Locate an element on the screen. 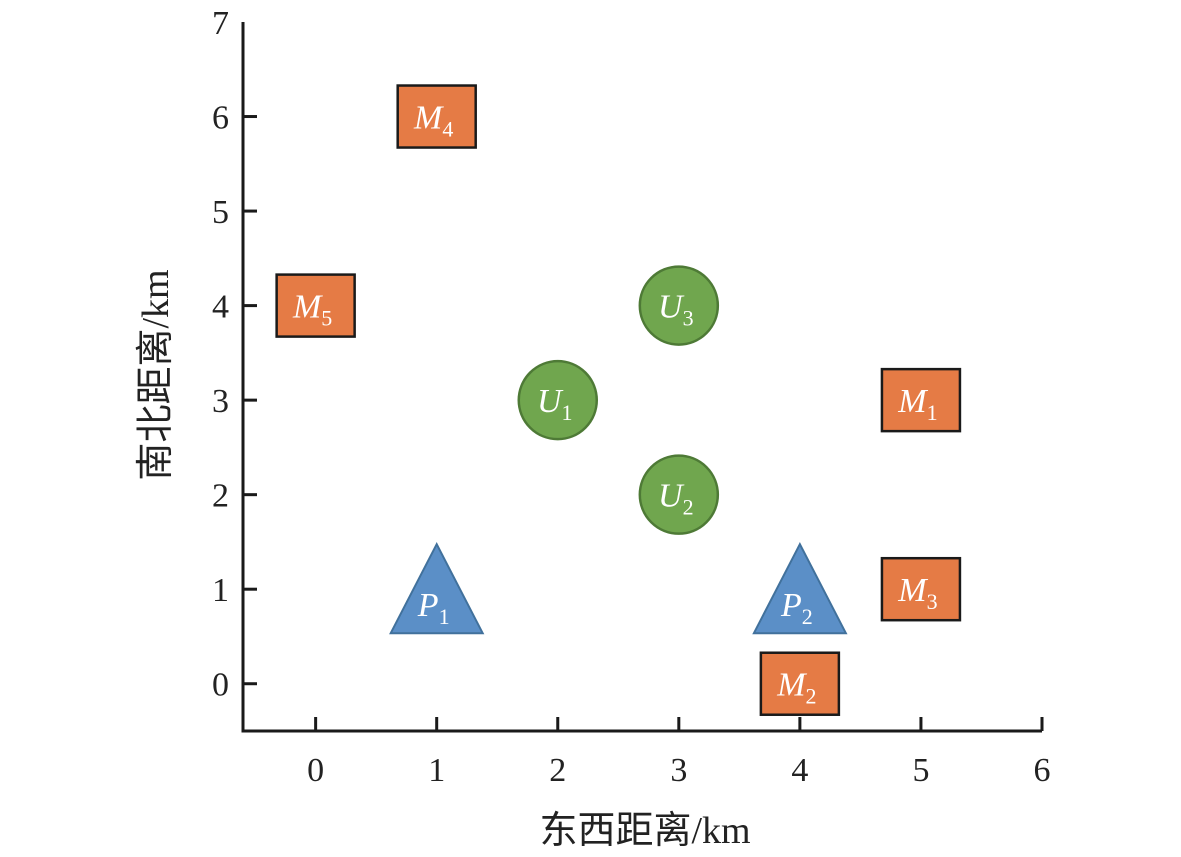 This screenshot has height=857, width=1181. y-tick-label: 7 is located at coordinates (220, 23).